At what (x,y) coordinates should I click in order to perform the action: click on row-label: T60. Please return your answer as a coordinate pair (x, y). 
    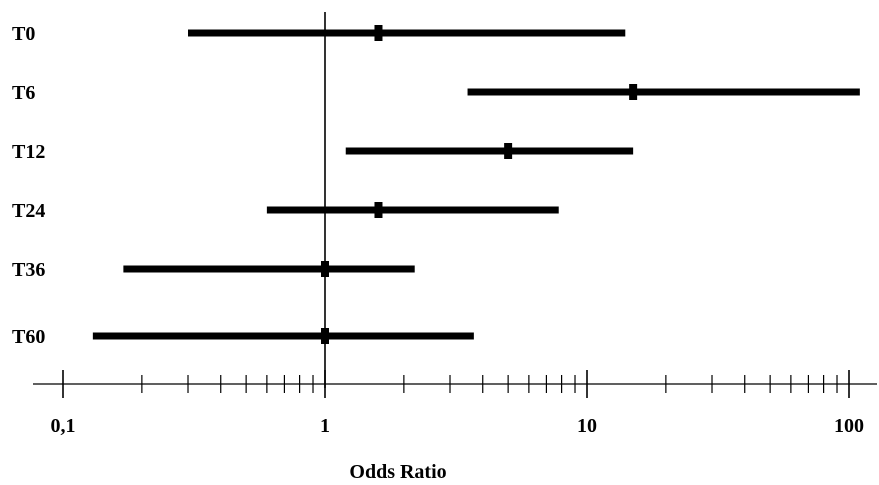
    Looking at the image, I should click on (28, 337).